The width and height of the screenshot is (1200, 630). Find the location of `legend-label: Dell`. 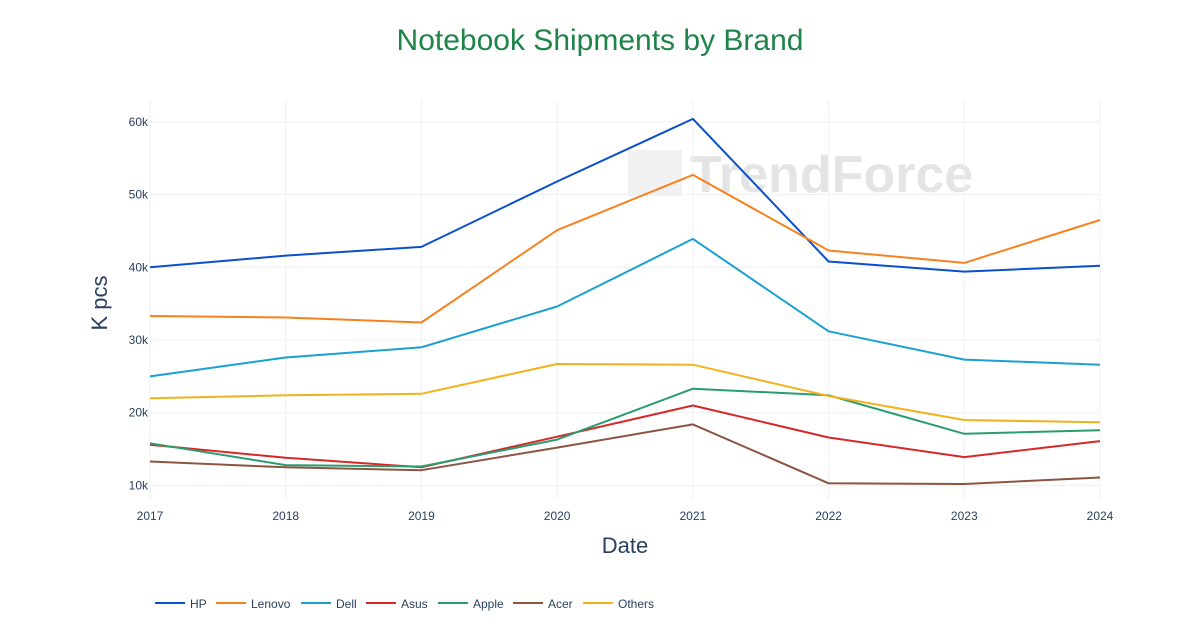

legend-label: Dell is located at coordinates (346, 604).